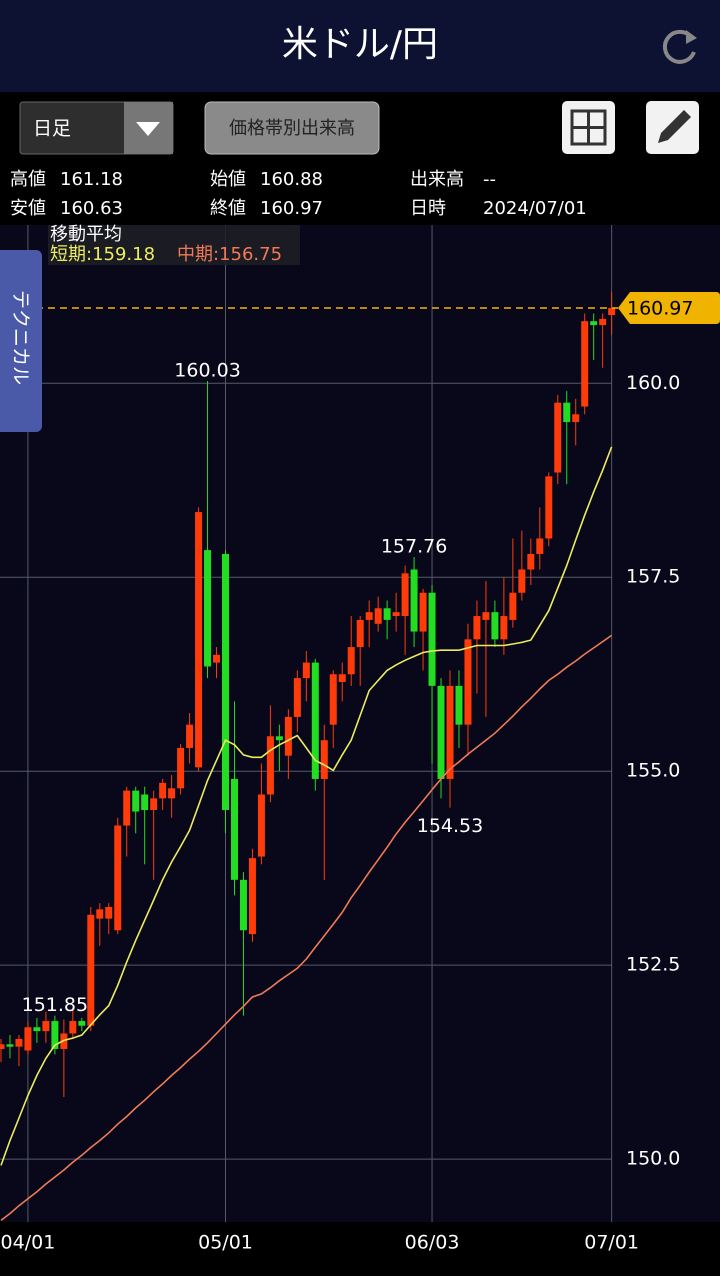  Describe the element at coordinates (672, 127) in the screenshot. I see `edit-icon` at that location.